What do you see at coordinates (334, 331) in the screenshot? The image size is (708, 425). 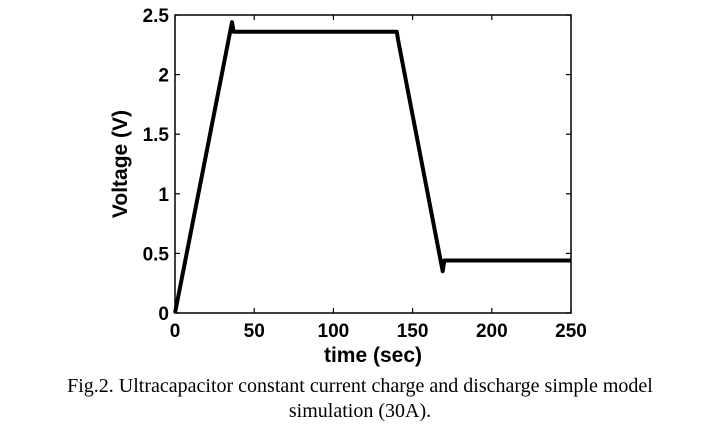 I see `x-tick-label: 100` at bounding box center [334, 331].